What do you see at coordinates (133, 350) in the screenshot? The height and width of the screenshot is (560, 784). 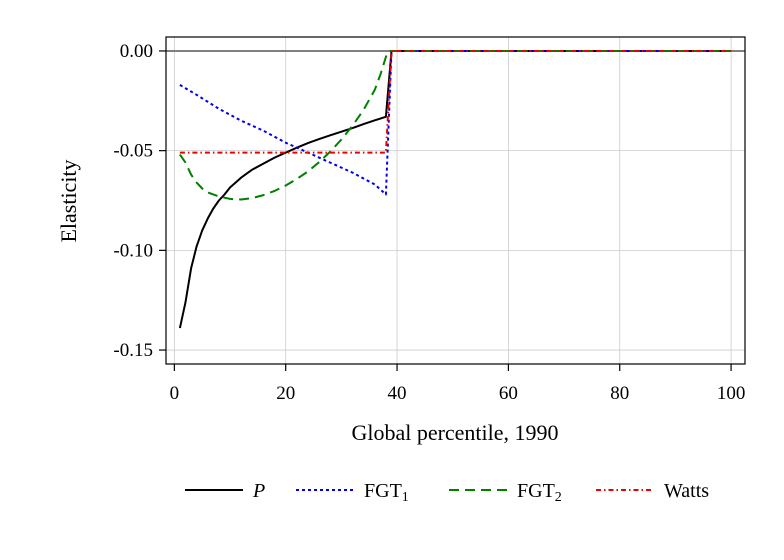 I see `y-tick-label-3: -0.15` at bounding box center [133, 350].